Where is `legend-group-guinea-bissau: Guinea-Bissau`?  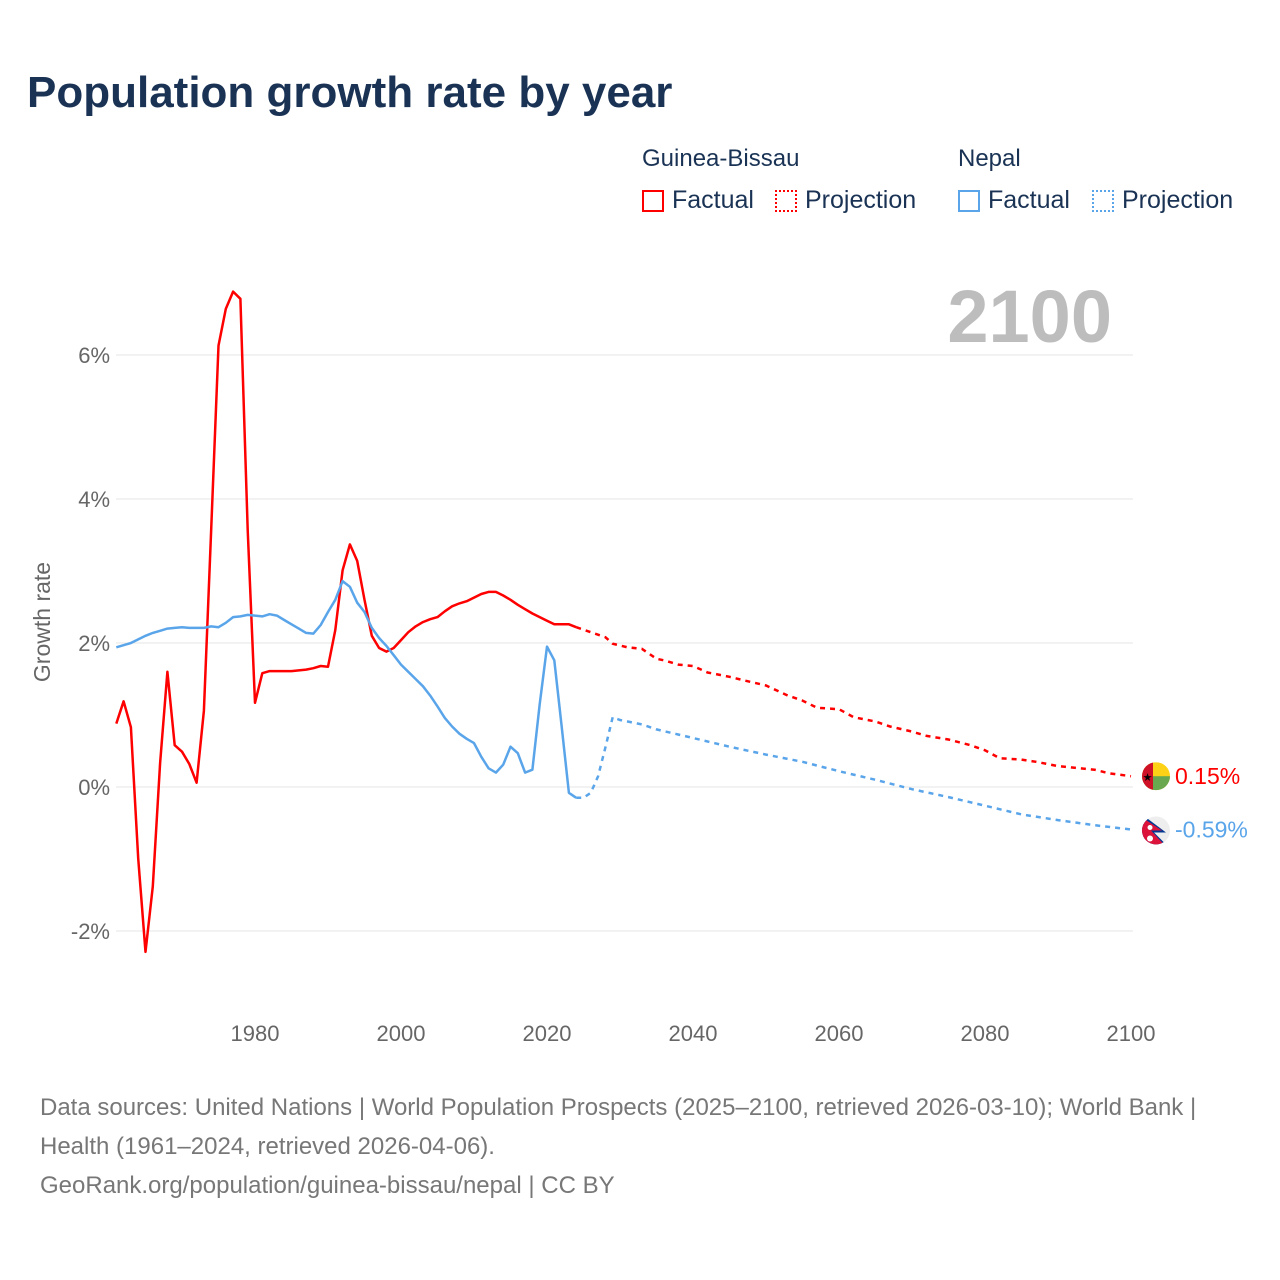
legend-group-guinea-bissau: Guinea-Bissau is located at coordinates (721, 158).